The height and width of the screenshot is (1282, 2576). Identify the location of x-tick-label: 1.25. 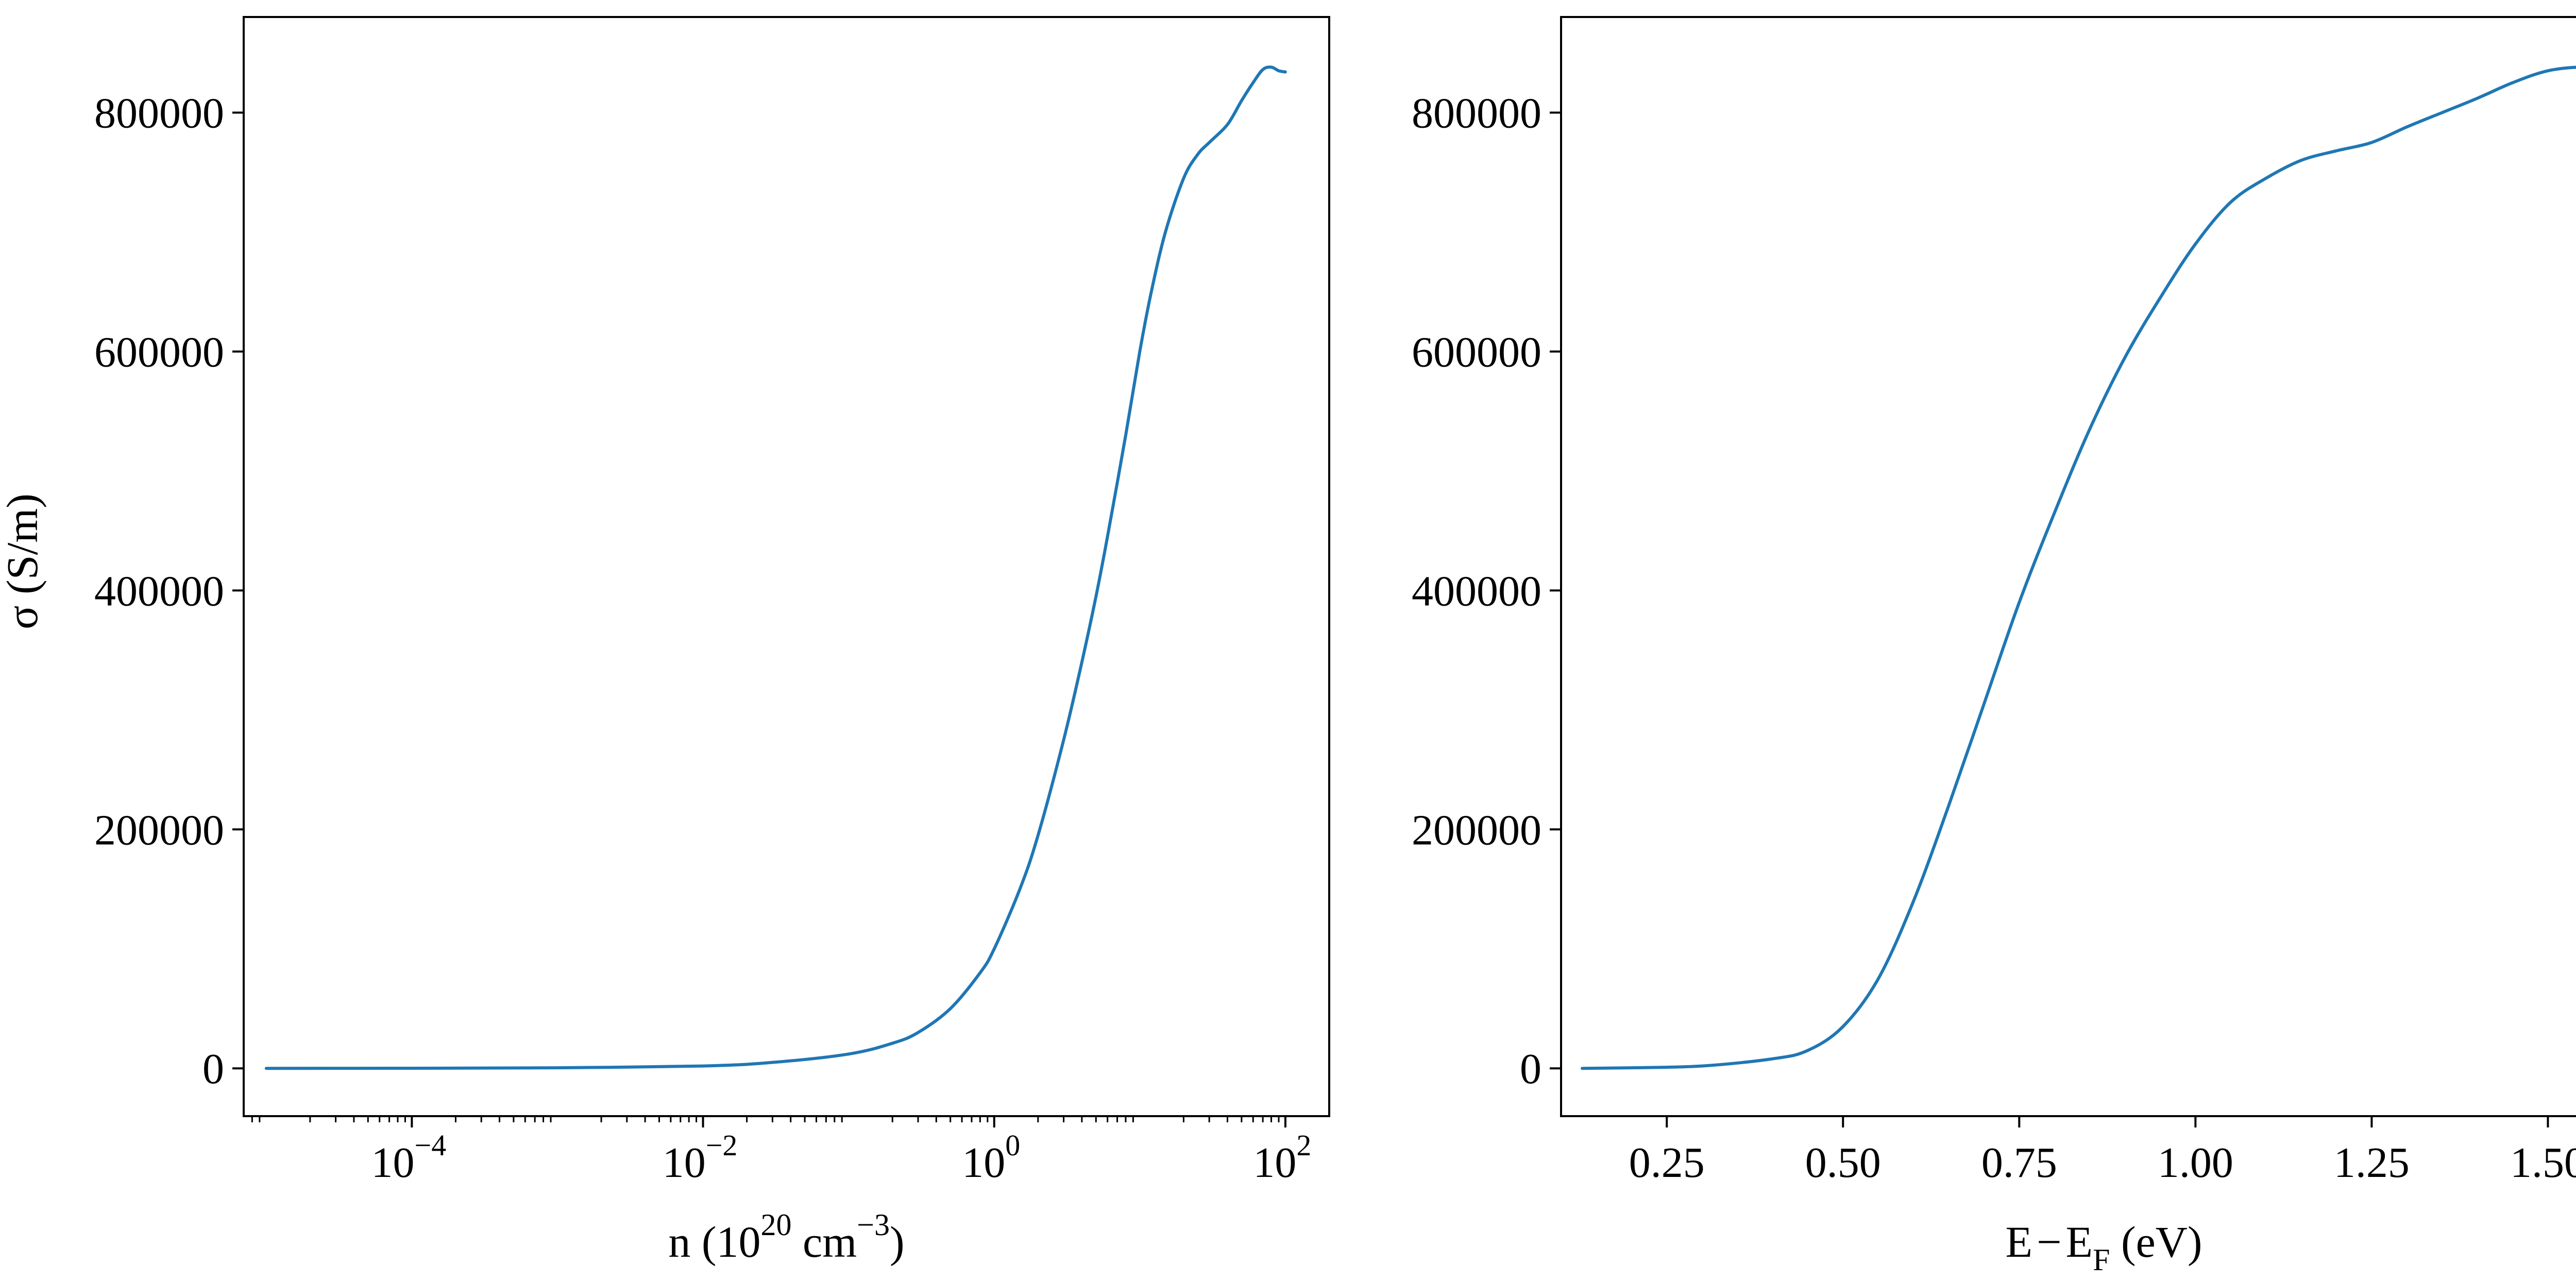
(2372, 1163).